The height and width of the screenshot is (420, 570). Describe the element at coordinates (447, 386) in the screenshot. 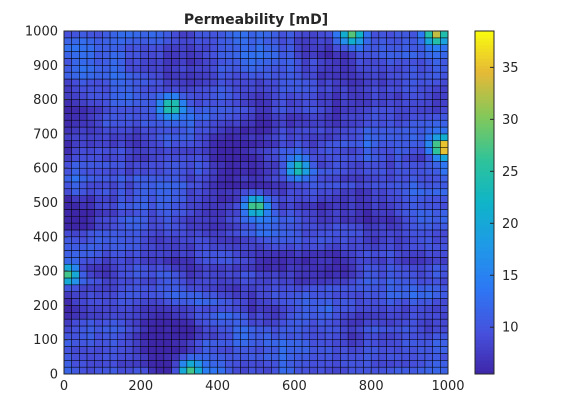

I see `x-tick-label: 1000` at that location.